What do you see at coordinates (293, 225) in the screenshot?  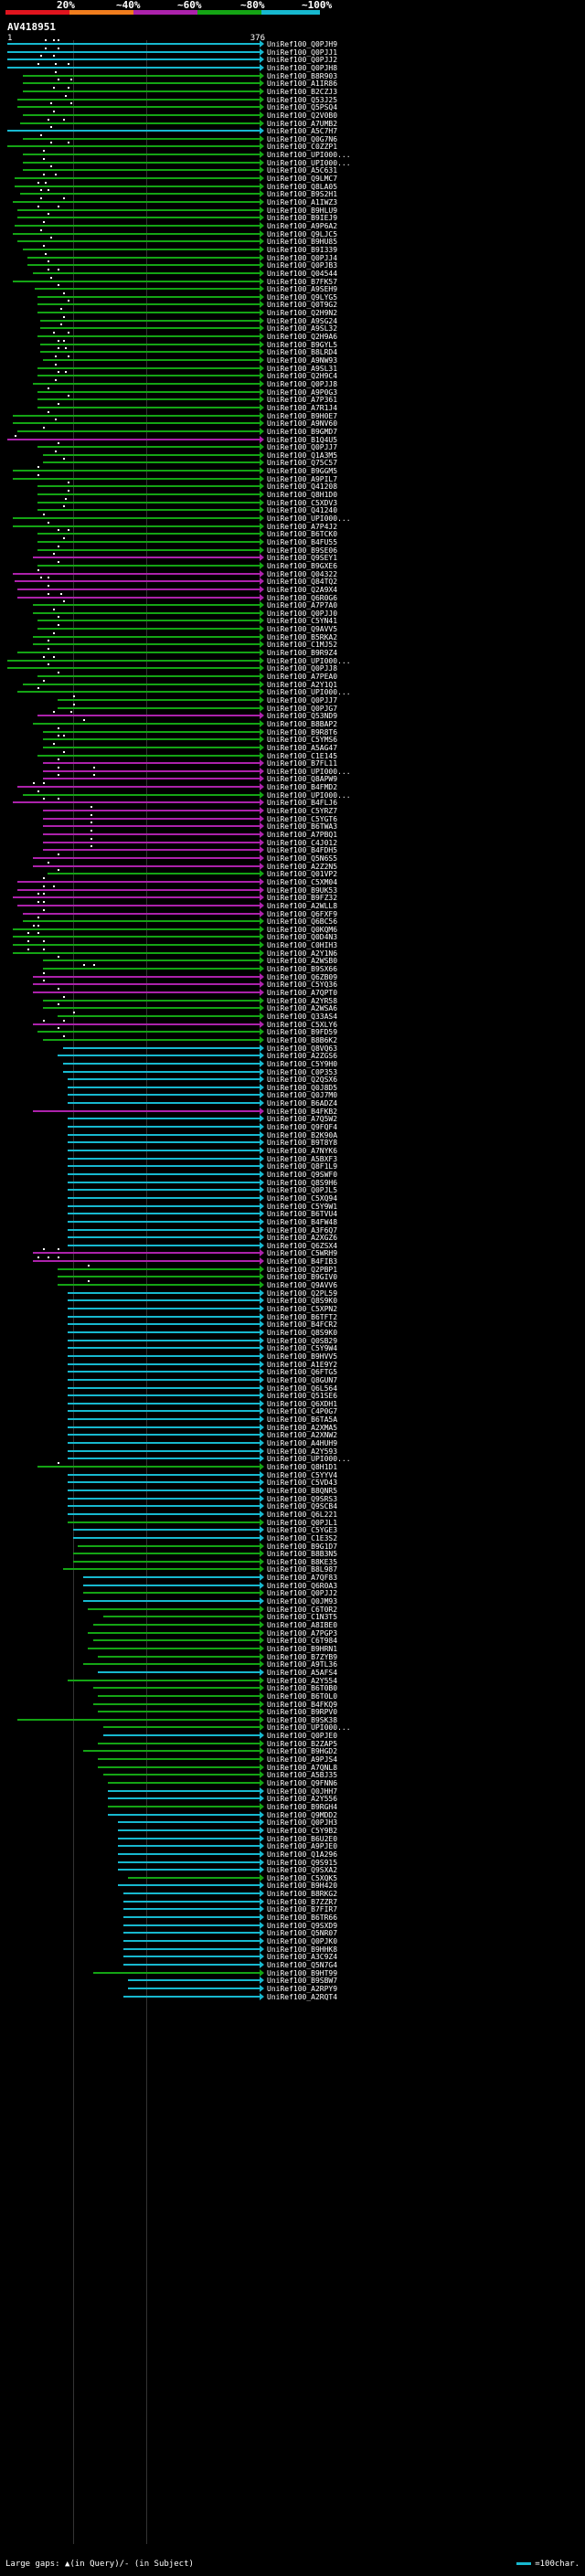 I see `alignment-row: UniRef100_A9P6A2` at bounding box center [293, 225].